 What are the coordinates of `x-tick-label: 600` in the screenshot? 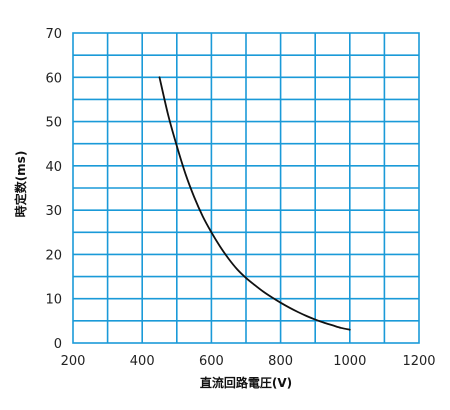 It's located at (211, 361).